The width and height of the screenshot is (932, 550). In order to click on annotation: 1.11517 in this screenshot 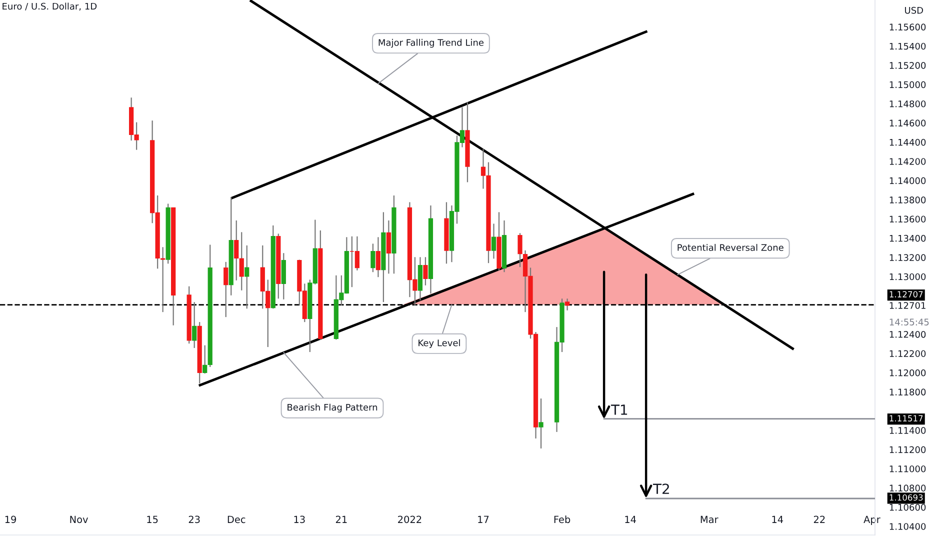, I will do `click(906, 418)`.